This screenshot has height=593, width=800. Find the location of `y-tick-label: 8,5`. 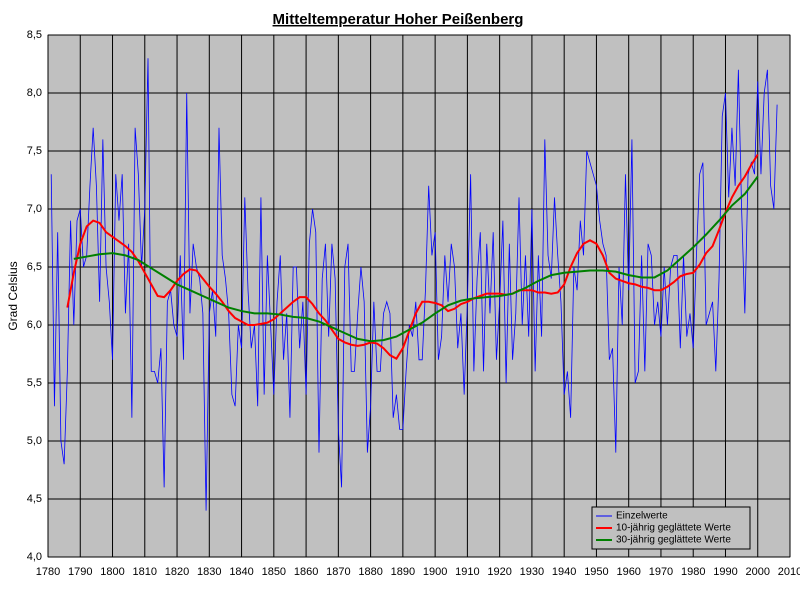

y-tick-label: 8,5 is located at coordinates (34, 35).